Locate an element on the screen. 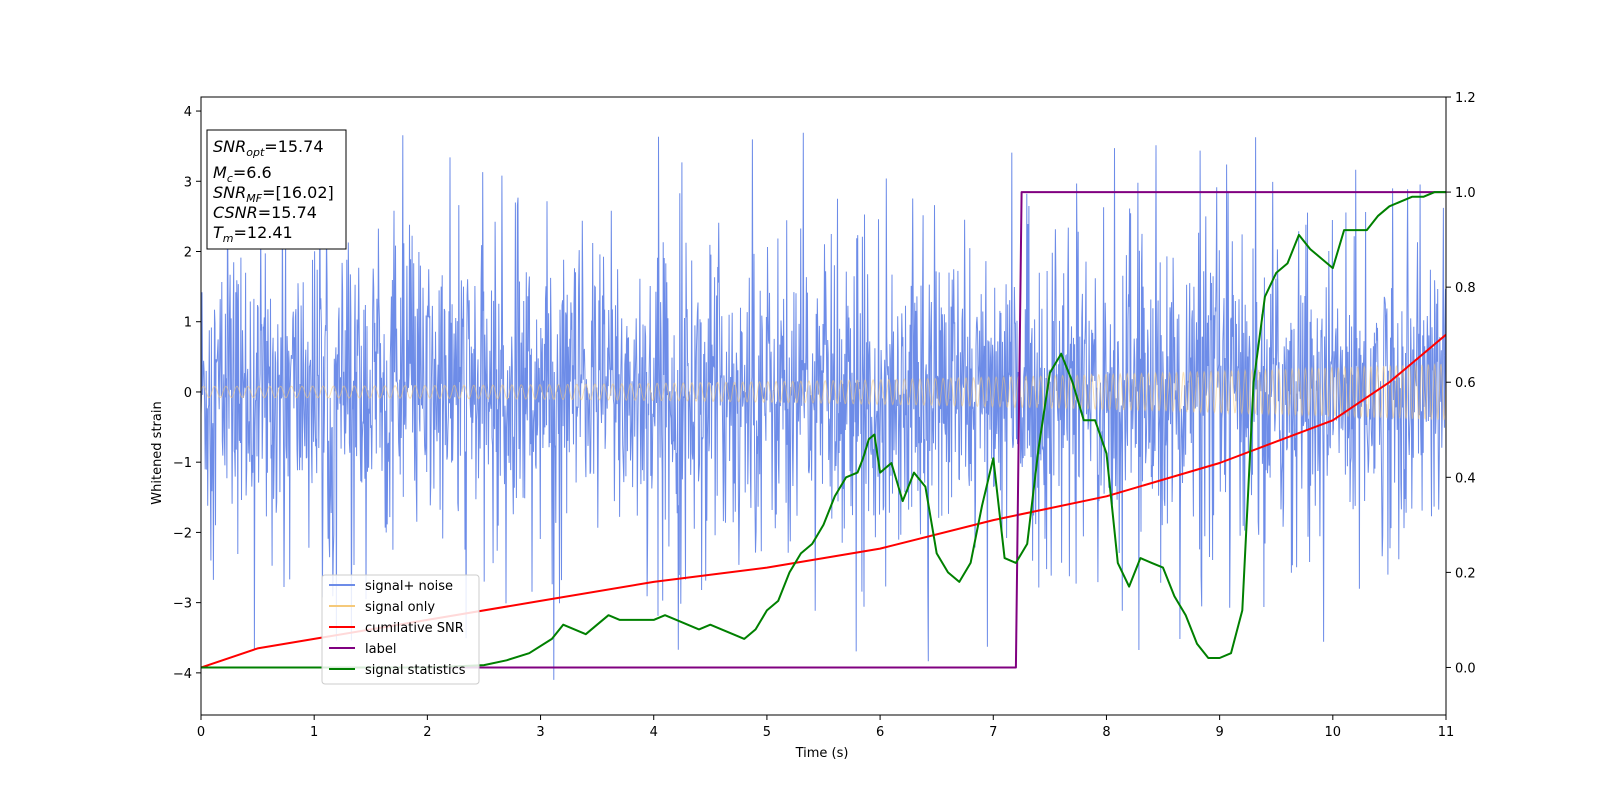 This screenshot has height=800, width=1600. x-tick-label: 7 is located at coordinates (993, 732).